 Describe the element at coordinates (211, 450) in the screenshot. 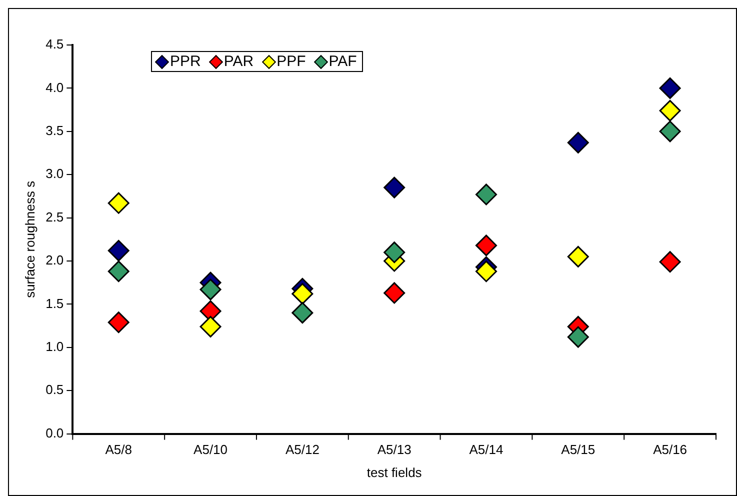

I see `x-tick-label: A5/10` at that location.